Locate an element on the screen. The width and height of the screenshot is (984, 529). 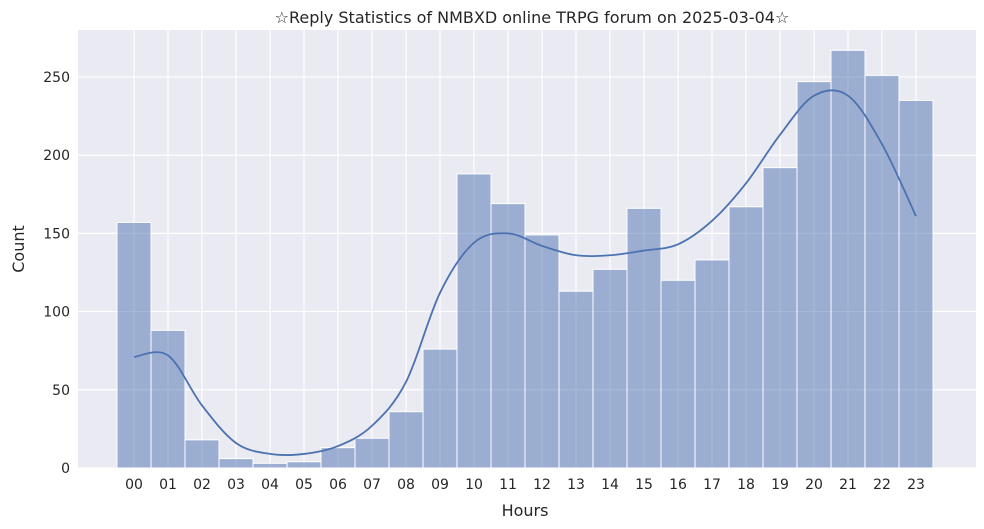
x-tick-label: 08 is located at coordinates (406, 485).